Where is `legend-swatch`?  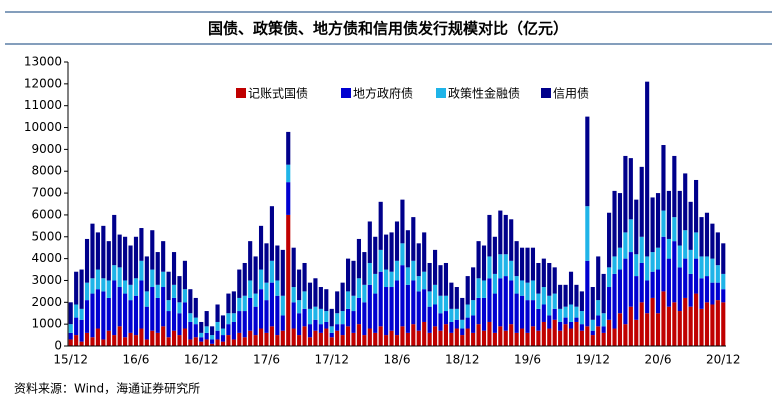
legend-swatch is located at coordinates (346, 93).